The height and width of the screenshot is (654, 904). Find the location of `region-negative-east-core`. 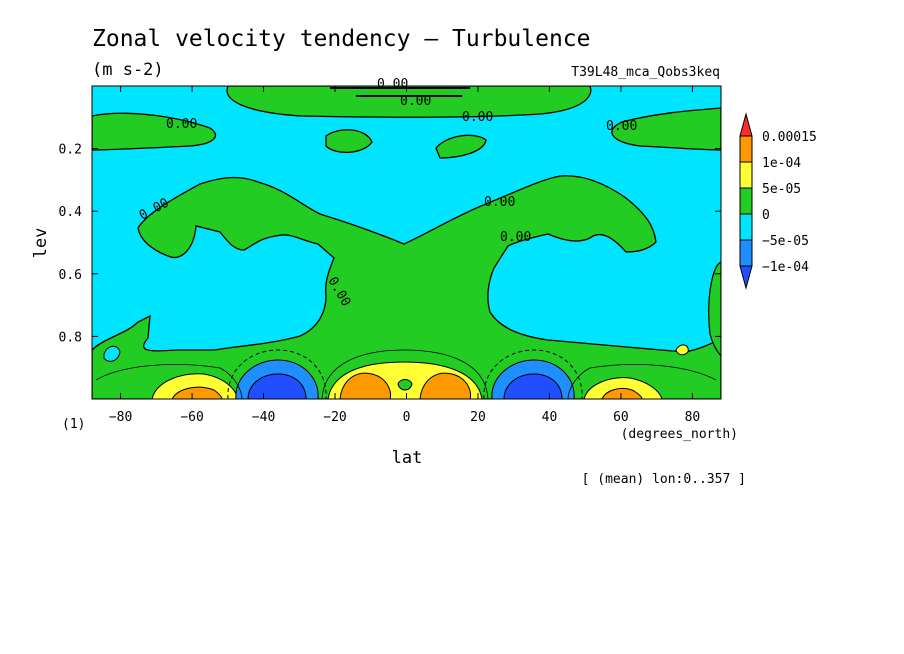

region-negative-east-core is located at coordinates (533, 386).